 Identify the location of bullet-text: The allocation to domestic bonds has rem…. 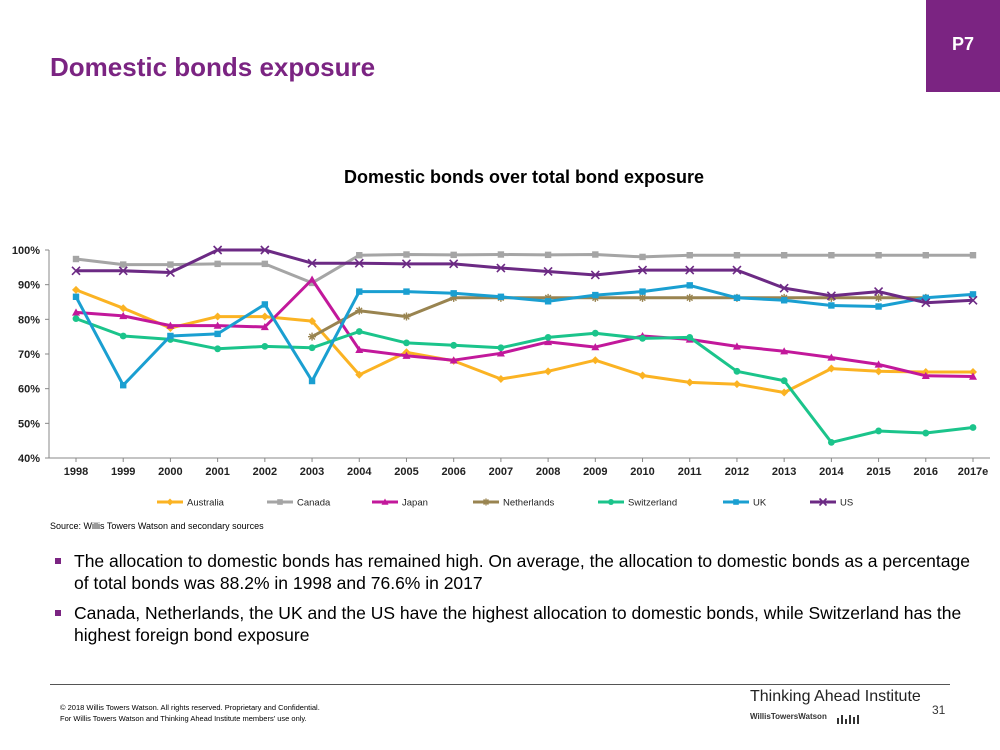
(522, 572).